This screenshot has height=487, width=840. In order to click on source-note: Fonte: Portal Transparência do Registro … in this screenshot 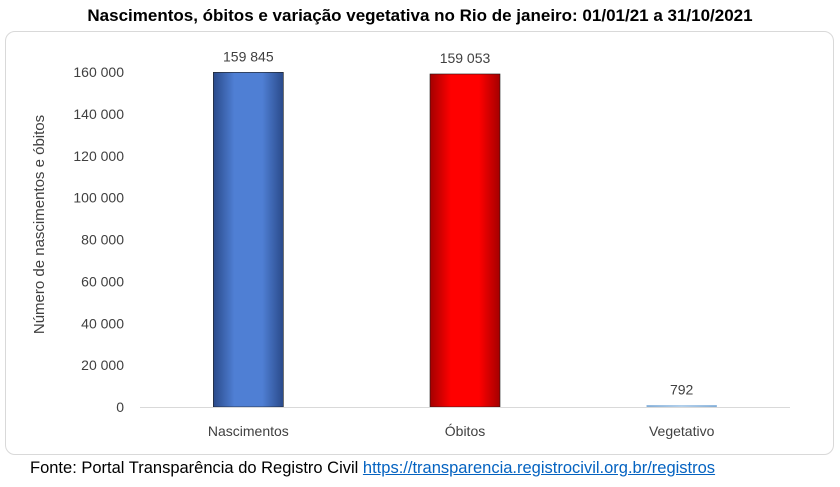, I will do `click(372, 468)`.